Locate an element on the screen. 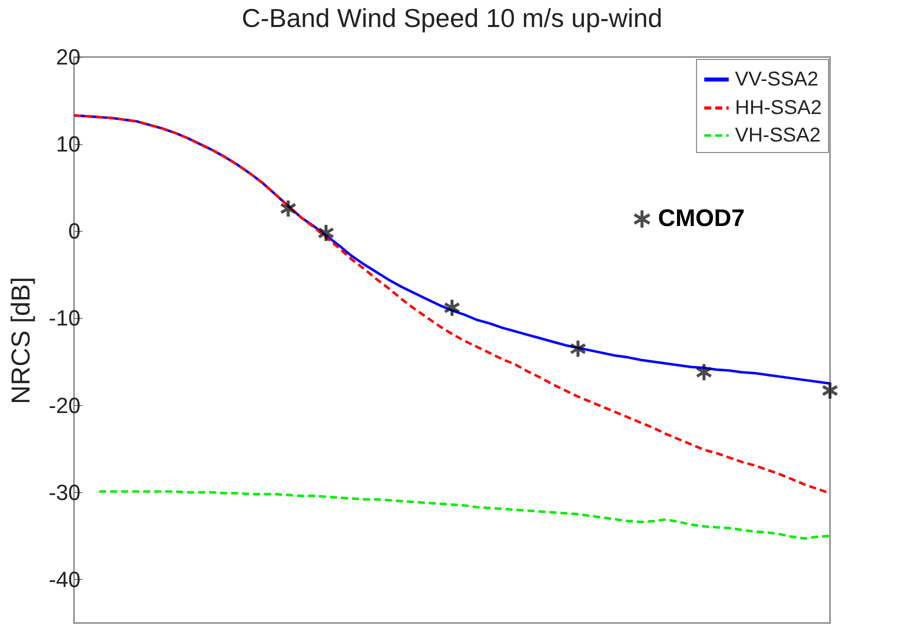 The width and height of the screenshot is (900, 642). y-tick-label: 20 is located at coordinates (68, 57).